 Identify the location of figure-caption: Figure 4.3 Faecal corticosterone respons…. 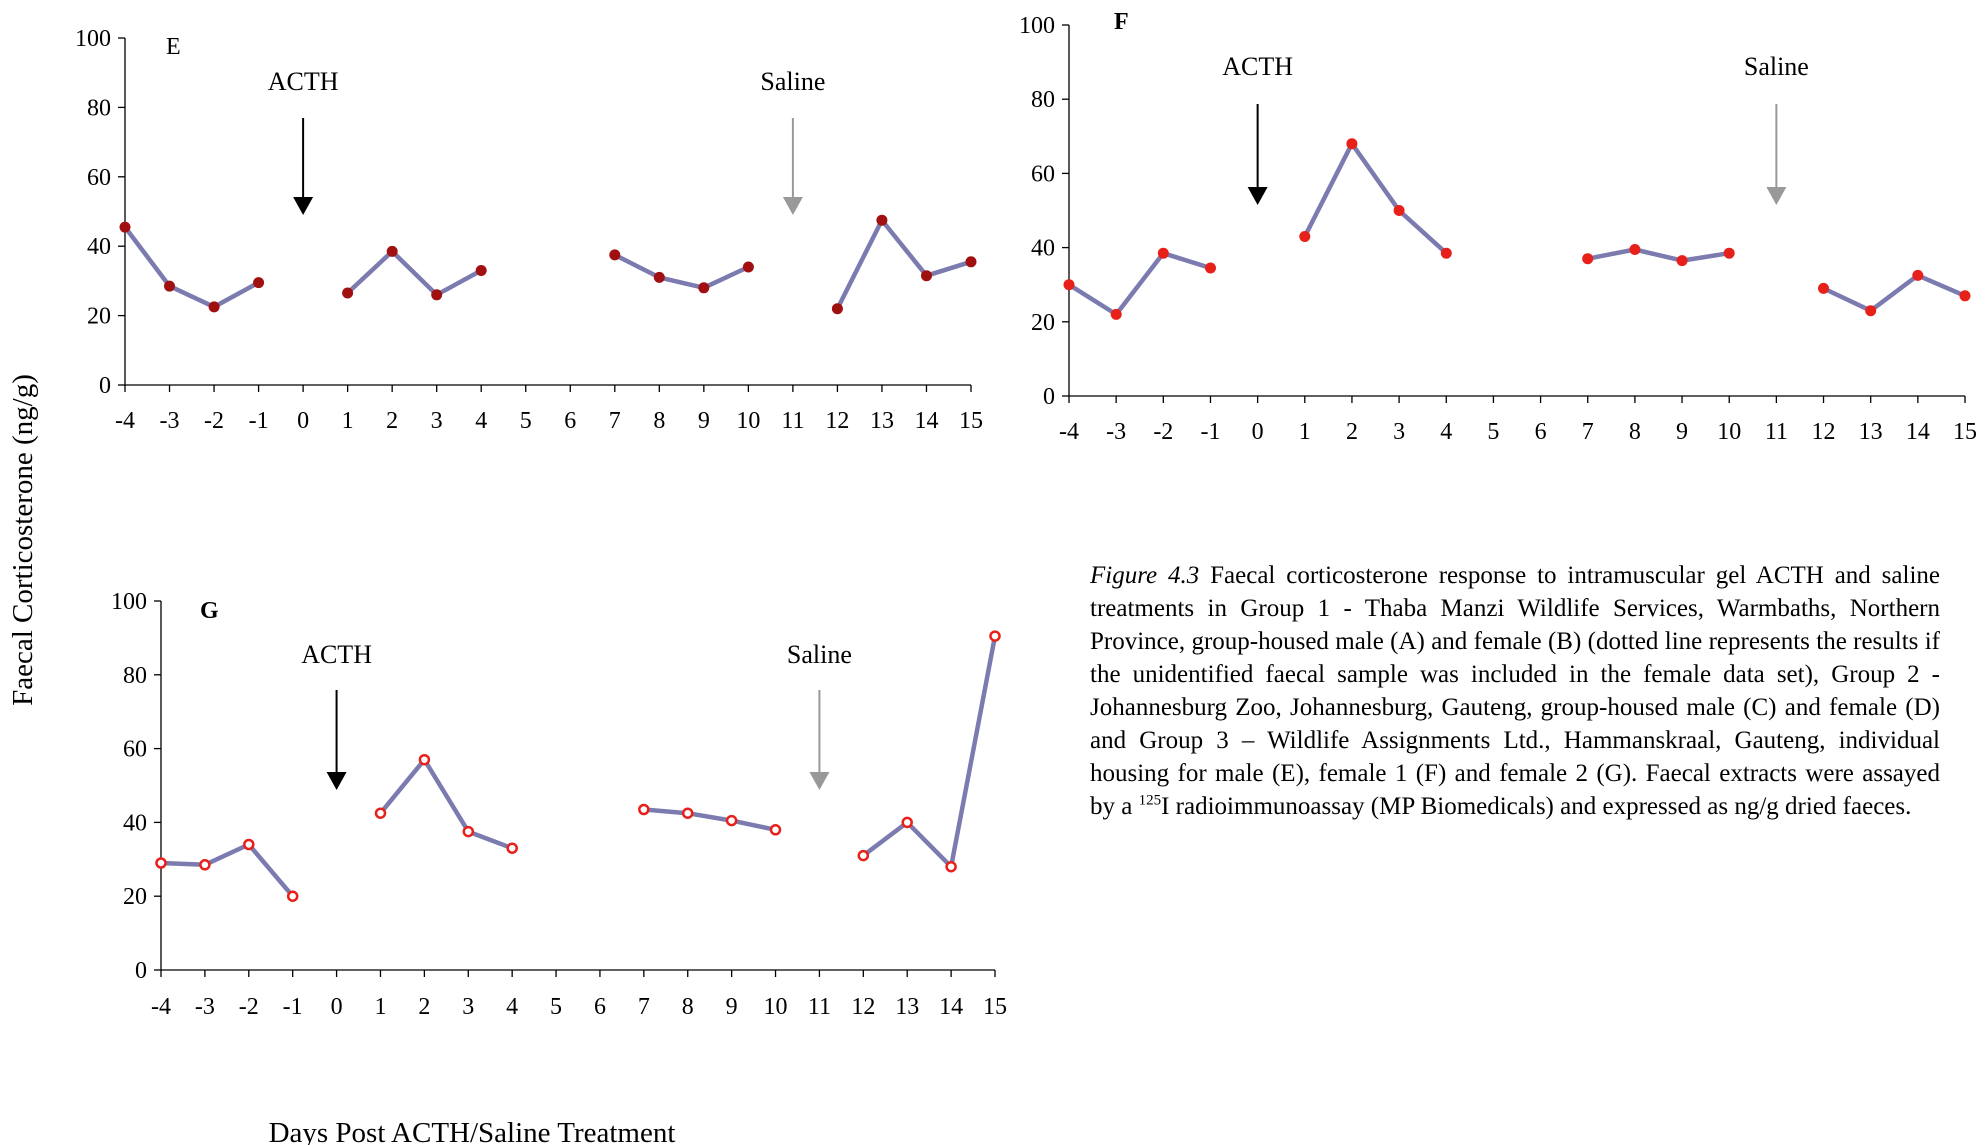
(1515, 691).